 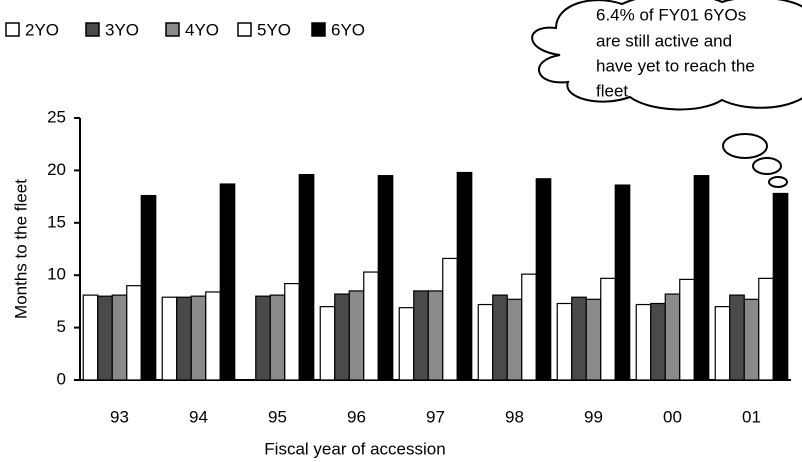 What do you see at coordinates (56, 116) in the screenshot?
I see `y-tick-label: 25` at bounding box center [56, 116].